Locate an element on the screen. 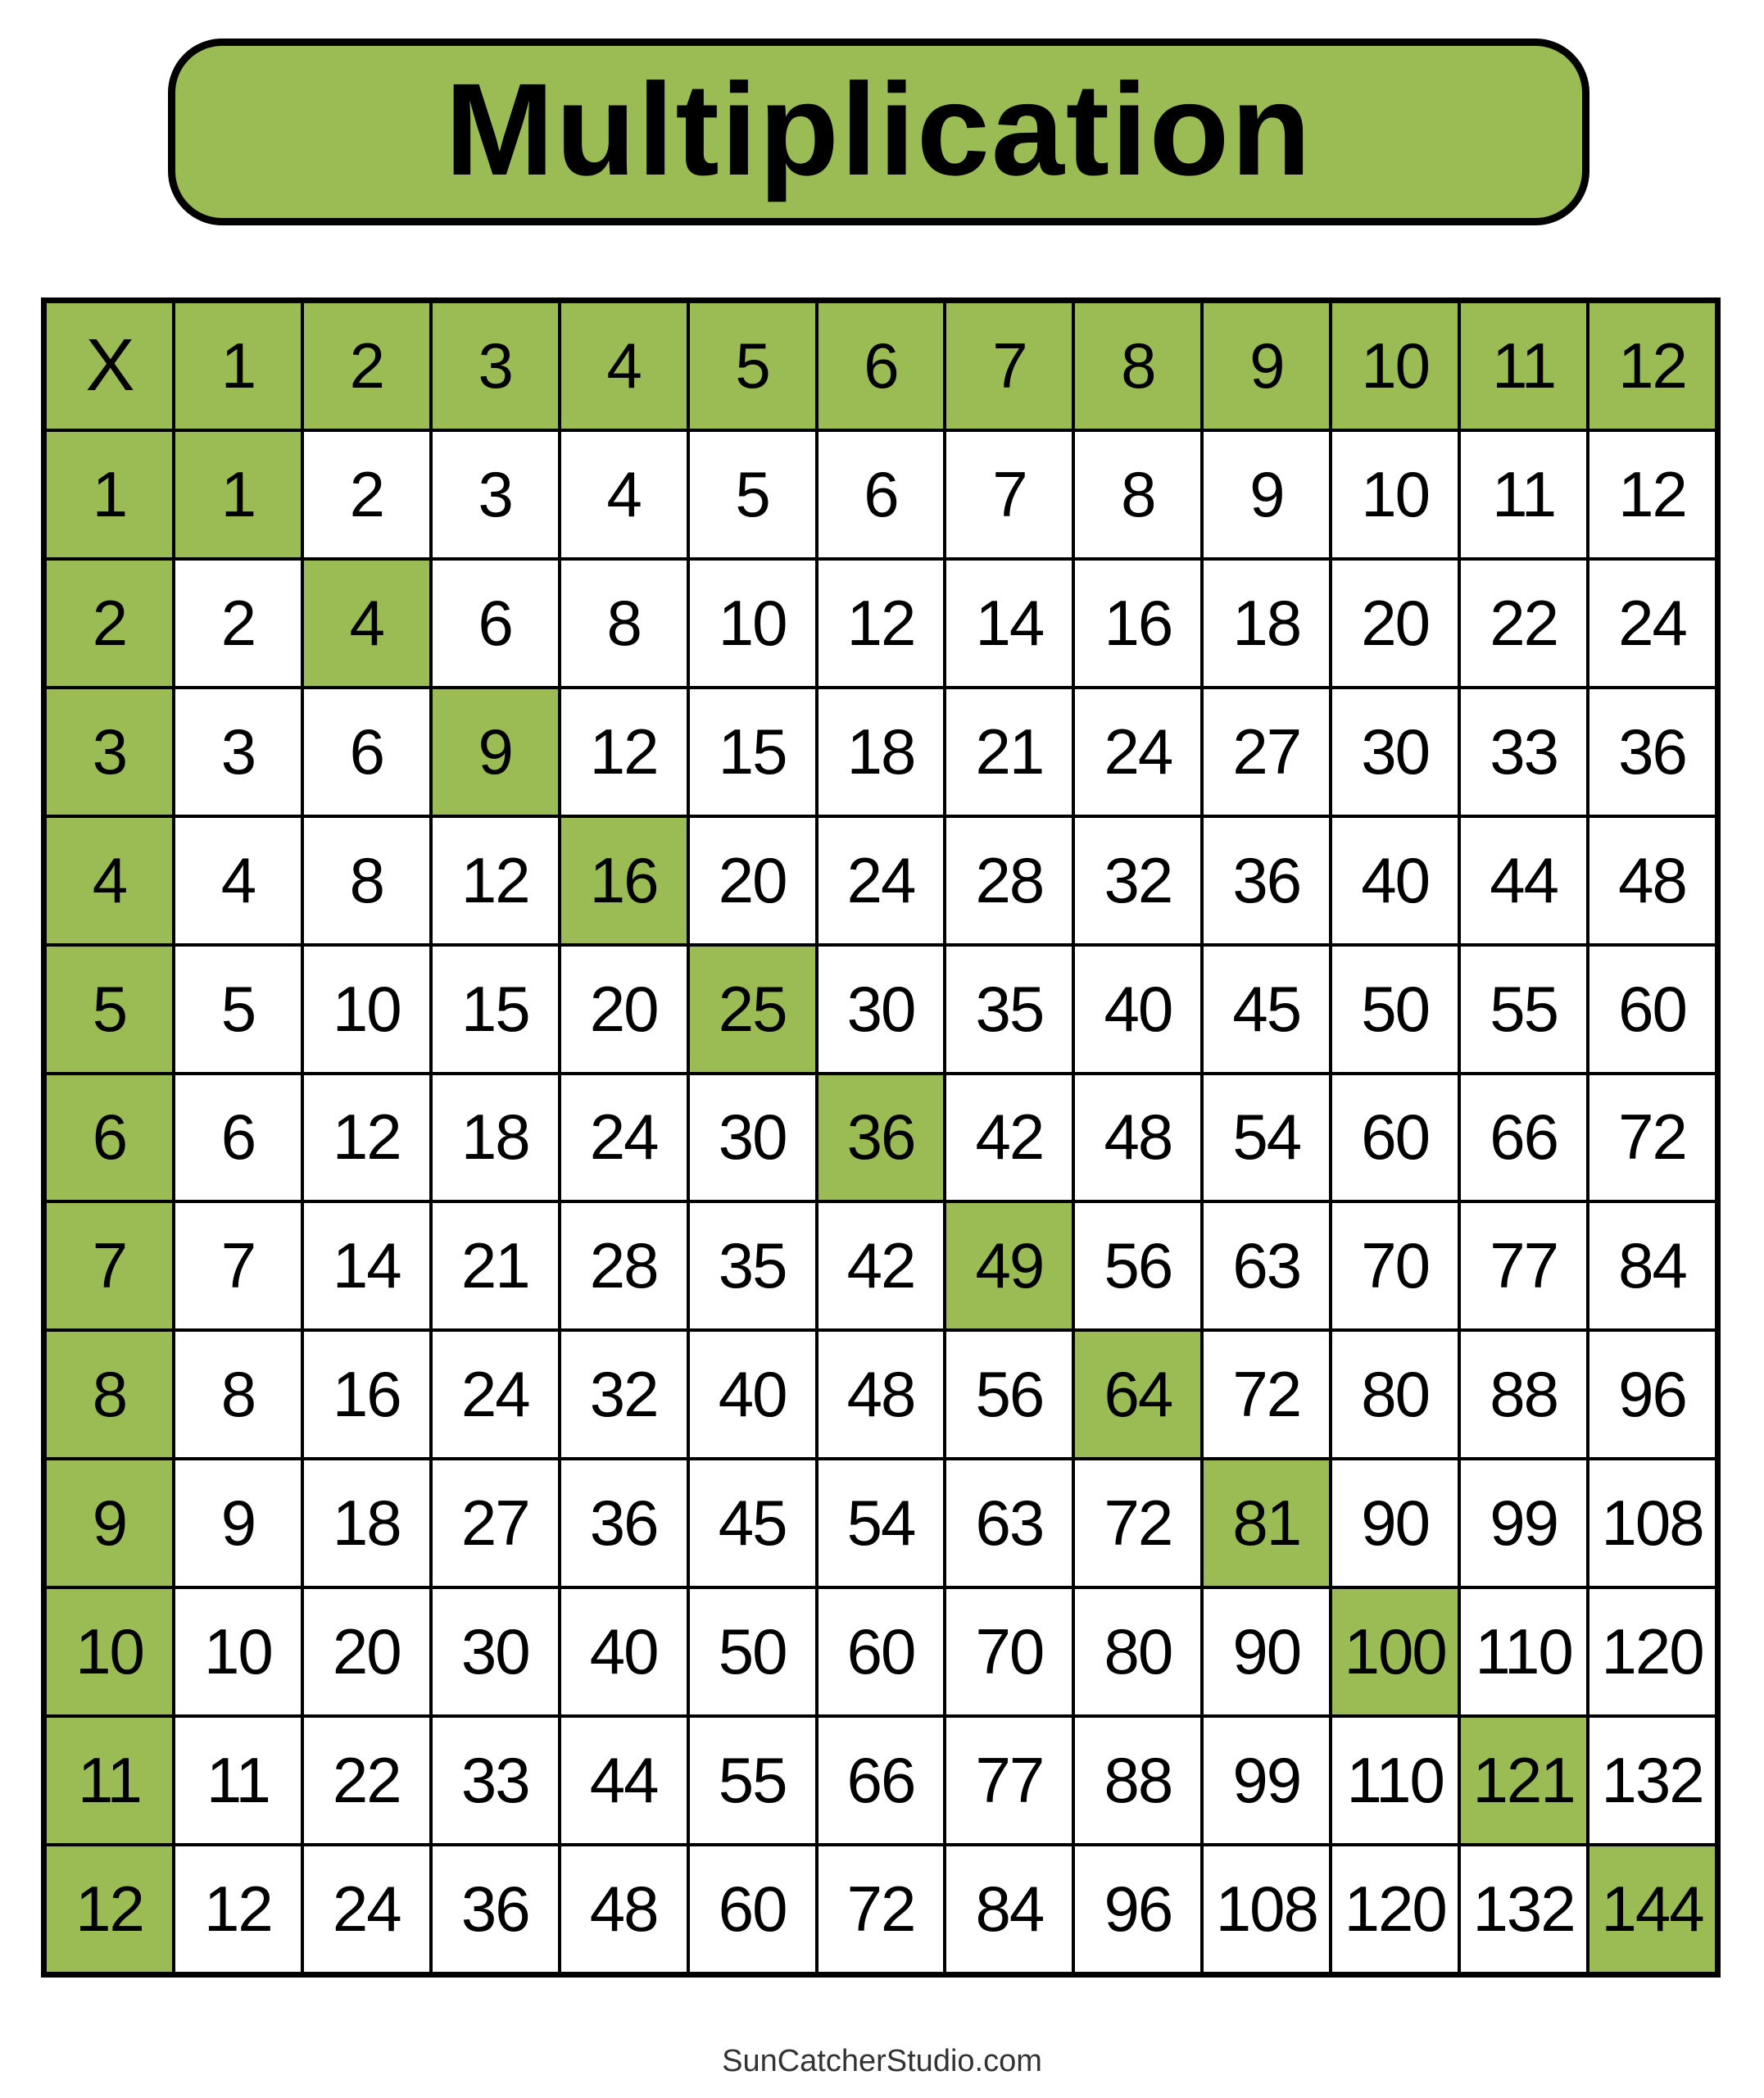  footer-credit: SunCatcherStudio.com is located at coordinates (882, 2061).